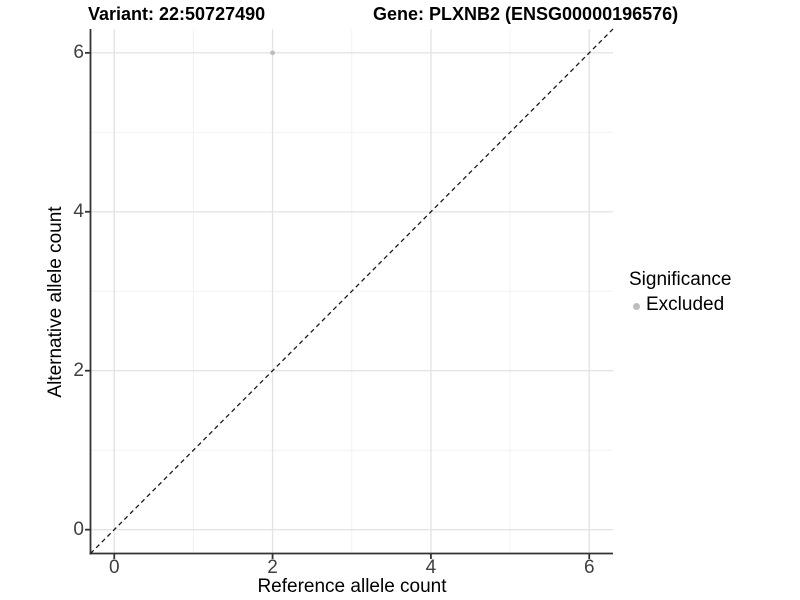  What do you see at coordinates (589, 567) in the screenshot?
I see `x-tick-label: 6` at bounding box center [589, 567].